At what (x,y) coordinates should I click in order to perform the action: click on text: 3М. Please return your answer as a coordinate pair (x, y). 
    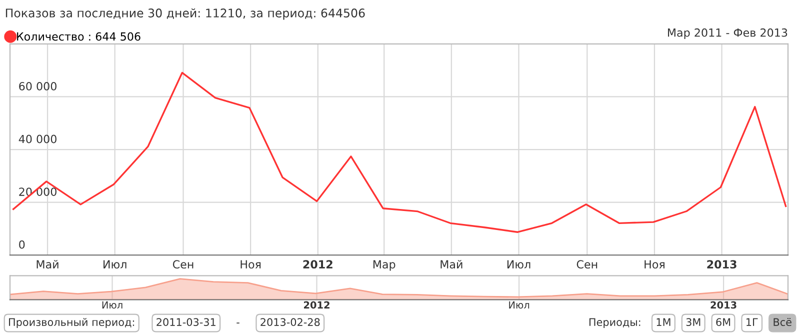
    Looking at the image, I should click on (693, 322).